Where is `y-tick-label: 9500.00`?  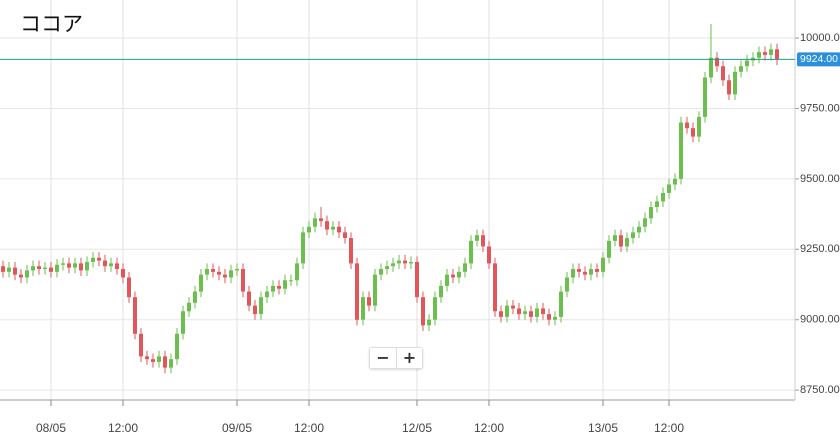 y-tick-label: 9500.00 is located at coordinates (820, 179).